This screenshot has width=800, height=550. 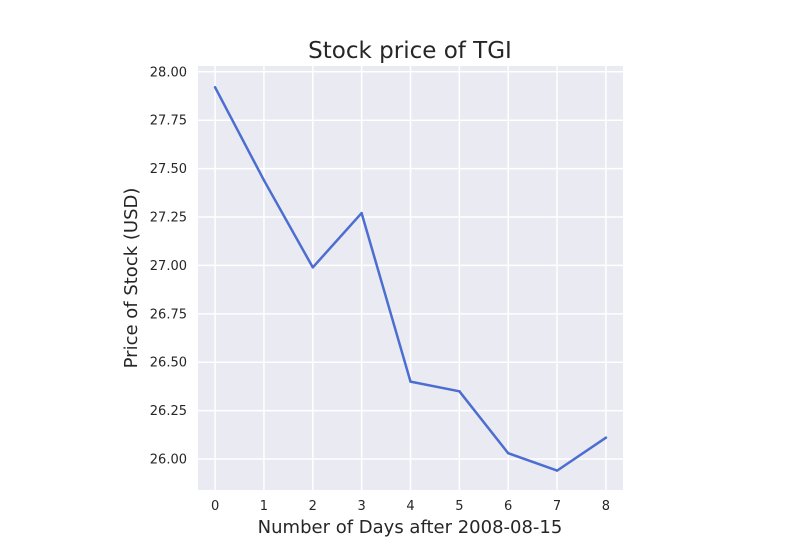 I want to click on x-tick-labels: 0 1 2 3 4 5 6 7 8, so click(x=410, y=506).